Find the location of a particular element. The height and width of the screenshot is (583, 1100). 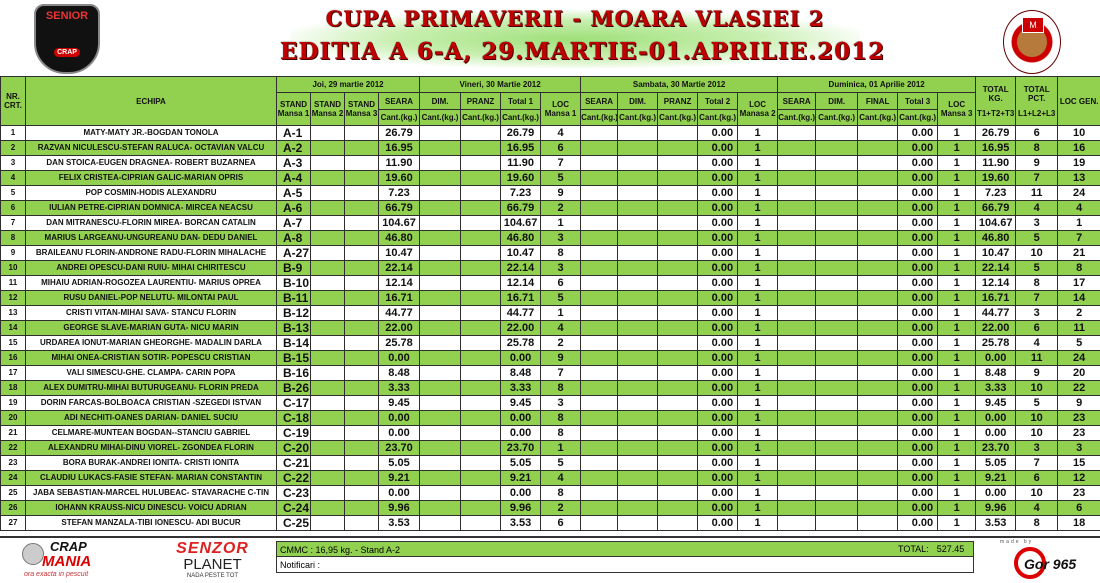

cell-total-kg: 3.53 is located at coordinates (996, 523).